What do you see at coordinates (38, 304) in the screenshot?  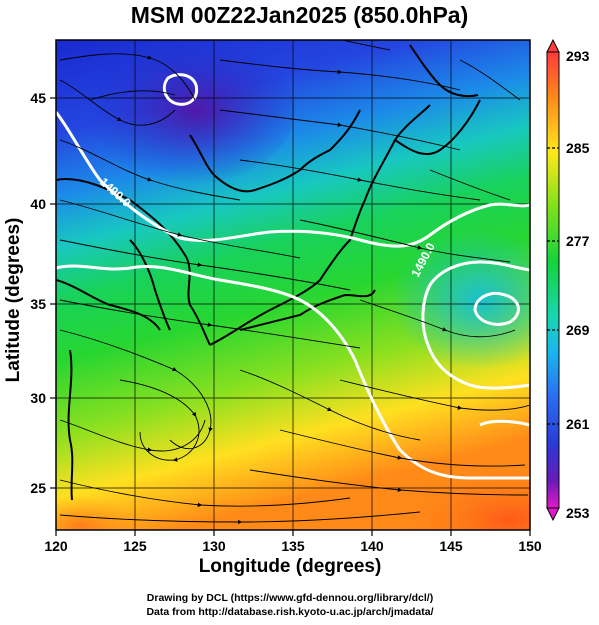 I see `y-tick-label: 35` at bounding box center [38, 304].